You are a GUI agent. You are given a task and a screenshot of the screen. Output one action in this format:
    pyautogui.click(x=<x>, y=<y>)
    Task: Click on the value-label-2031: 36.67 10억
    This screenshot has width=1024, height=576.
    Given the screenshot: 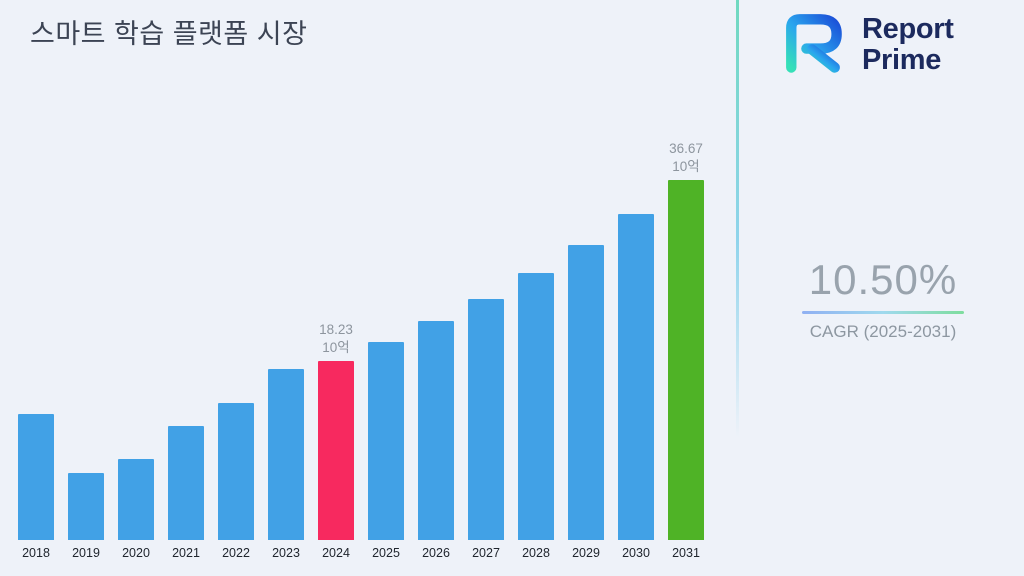 What is the action you would take?
    pyautogui.click(x=686, y=157)
    